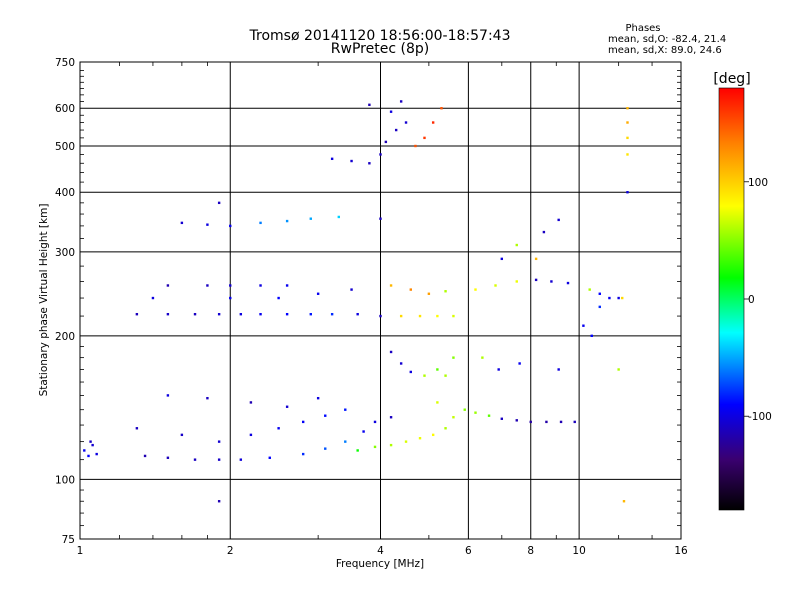  What do you see at coordinates (380, 564) in the screenshot?
I see `x-axis-label: Frequency [MHz]` at bounding box center [380, 564].